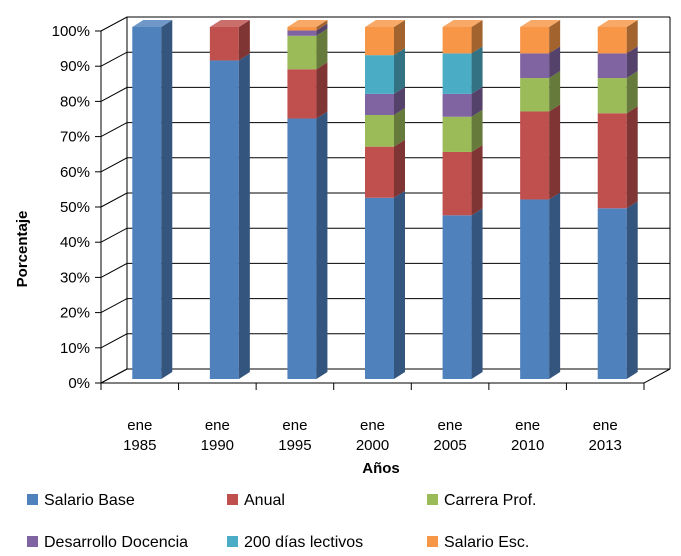 This screenshot has width=681, height=556. I want to click on x-category-label: ene 2013, so click(605, 435).